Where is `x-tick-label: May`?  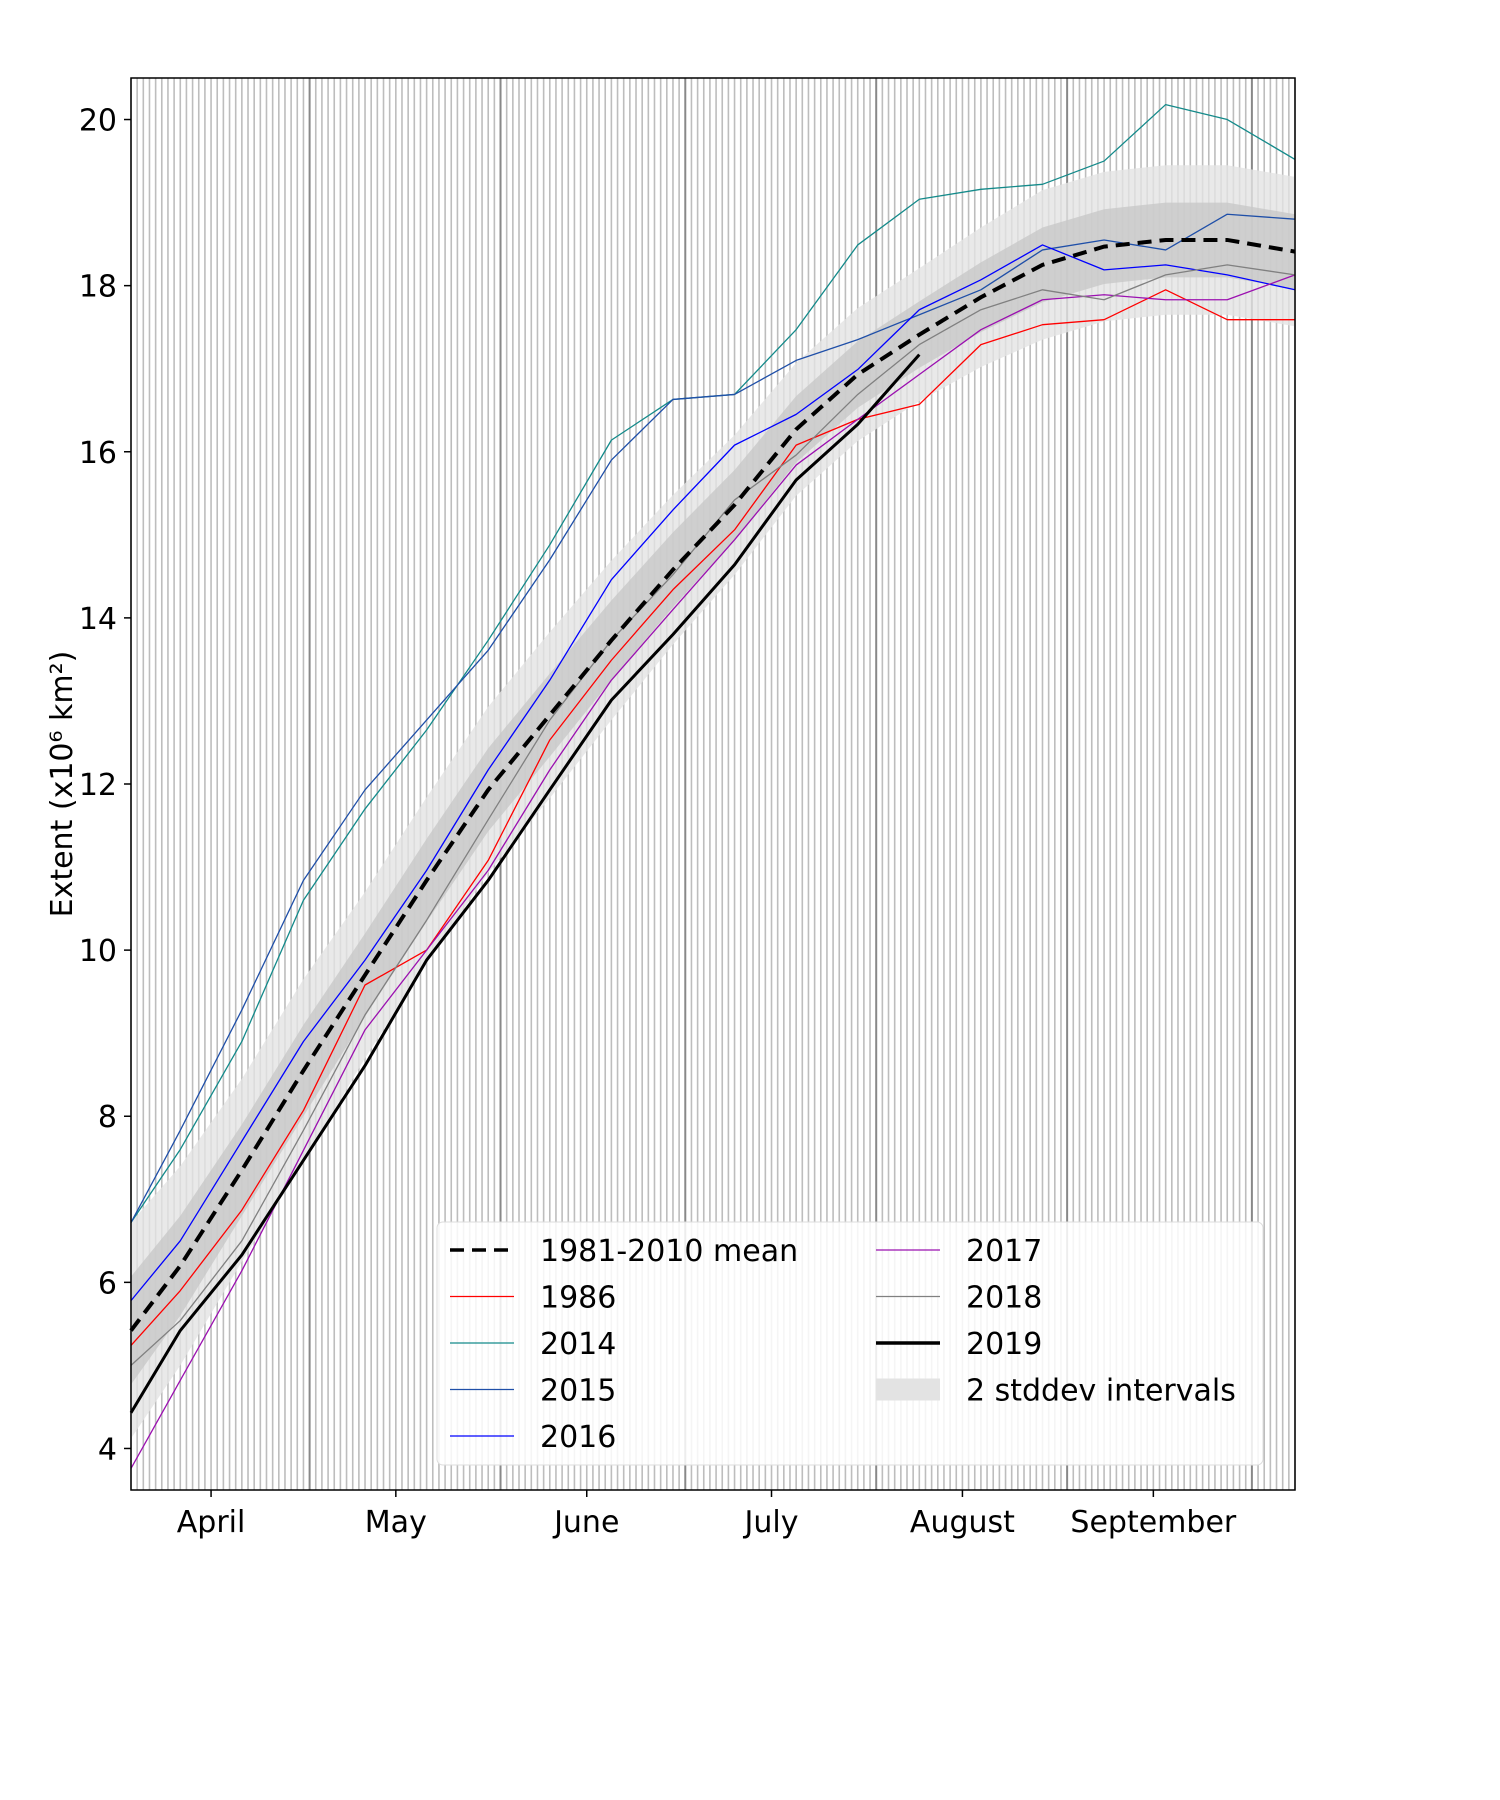 x-tick-label: May is located at coordinates (396, 1522).